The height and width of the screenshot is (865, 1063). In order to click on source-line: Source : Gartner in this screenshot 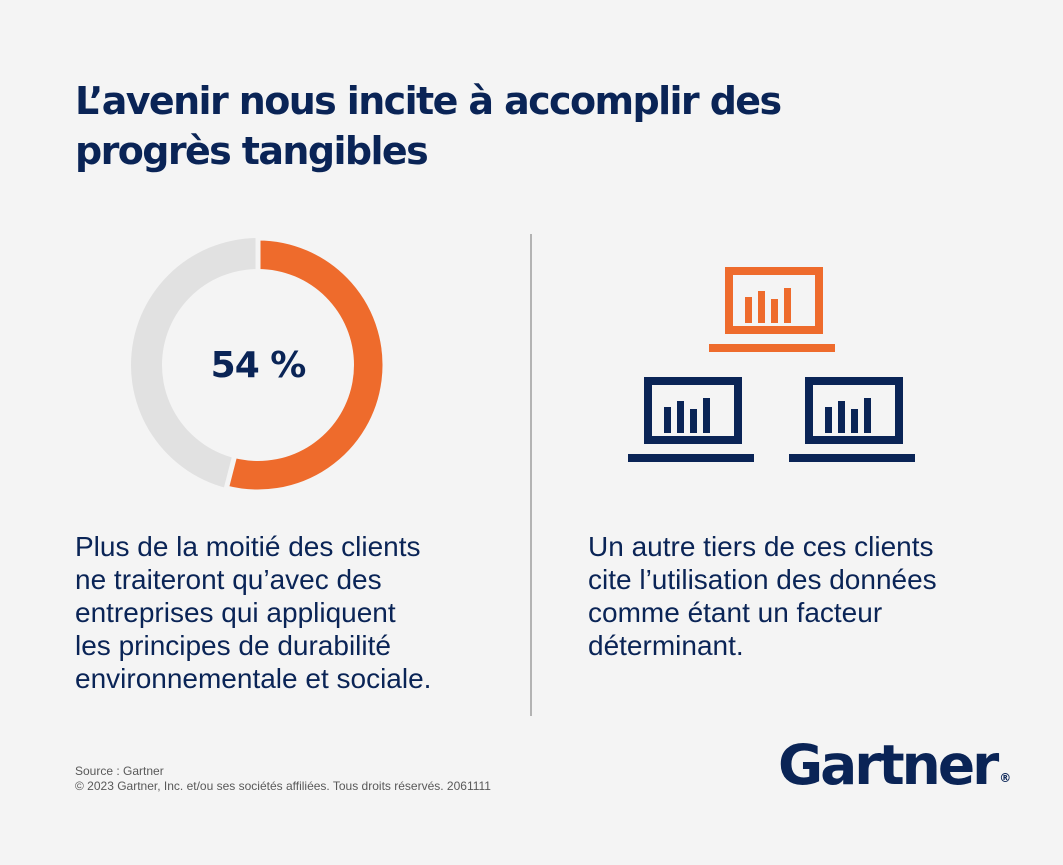, I will do `click(119, 771)`.